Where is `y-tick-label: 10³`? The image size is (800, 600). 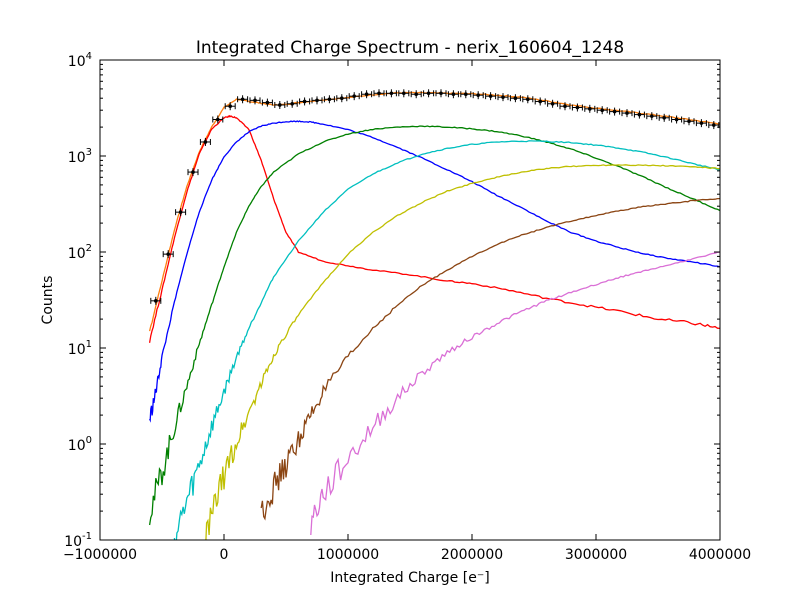
y-tick-label: 10³ is located at coordinates (80, 156).